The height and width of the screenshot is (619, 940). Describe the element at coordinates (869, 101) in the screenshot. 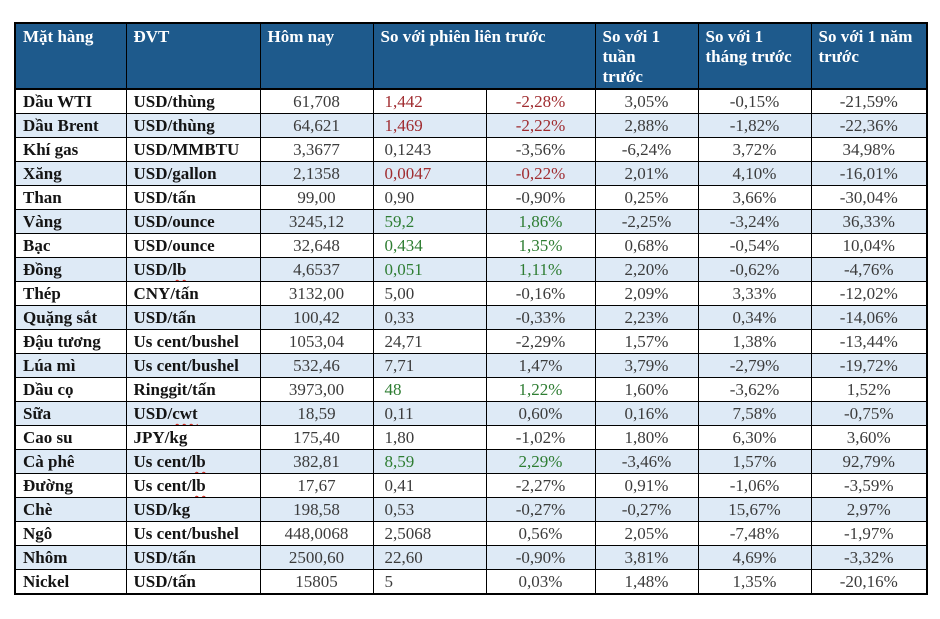

I see `year-cell: -21,59%` at that location.